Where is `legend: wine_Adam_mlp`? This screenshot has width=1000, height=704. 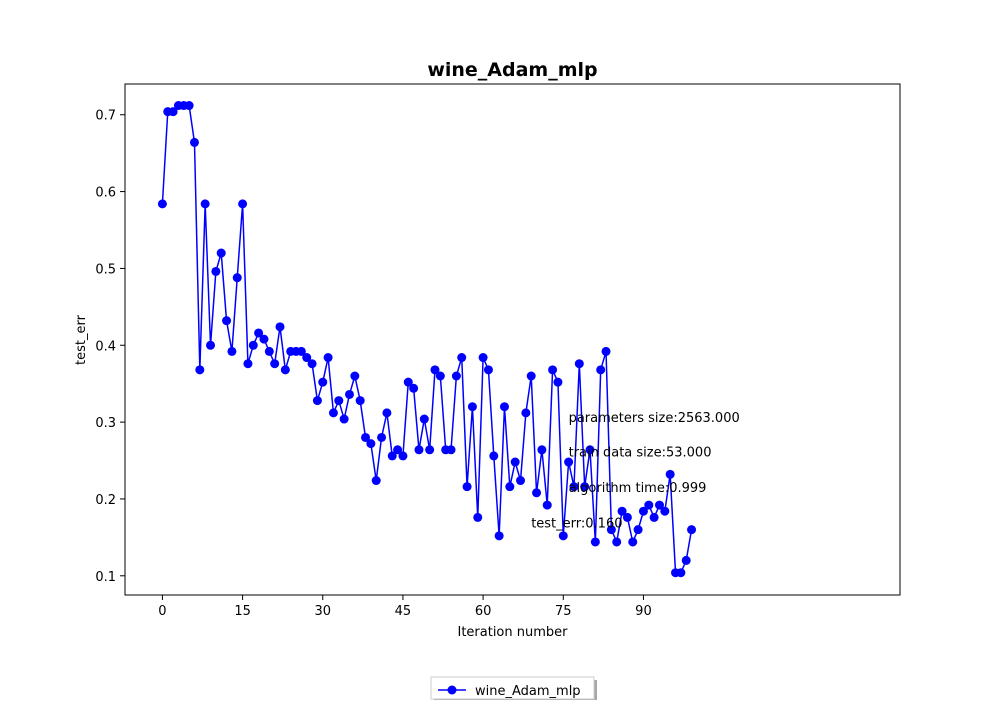 legend: wine_Adam_mlp is located at coordinates (513, 689).